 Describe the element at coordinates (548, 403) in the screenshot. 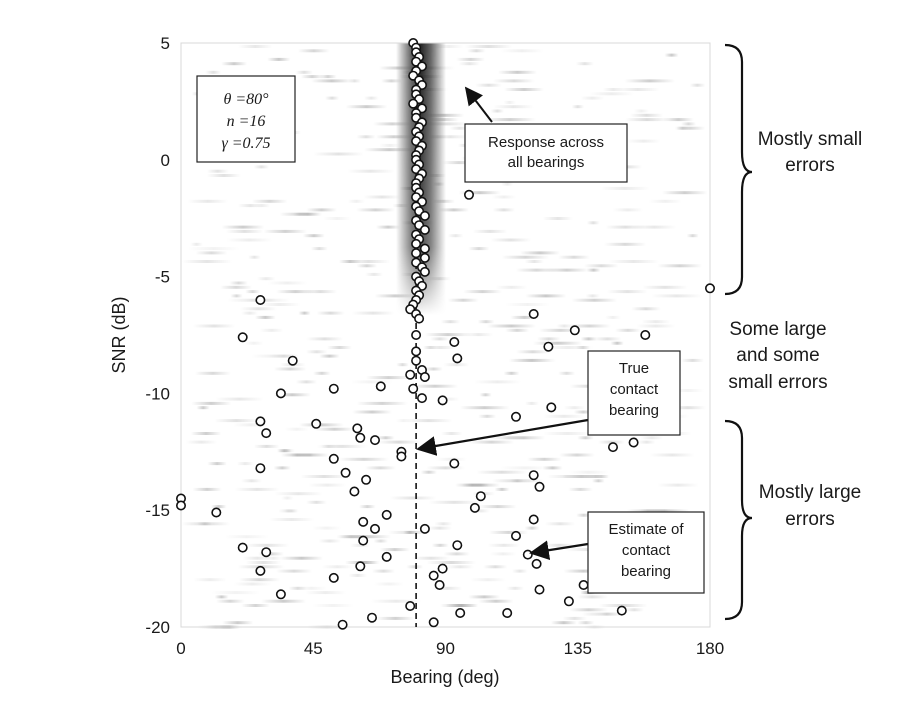

I see `true-bearing-annotation: True contact bearing` at that location.